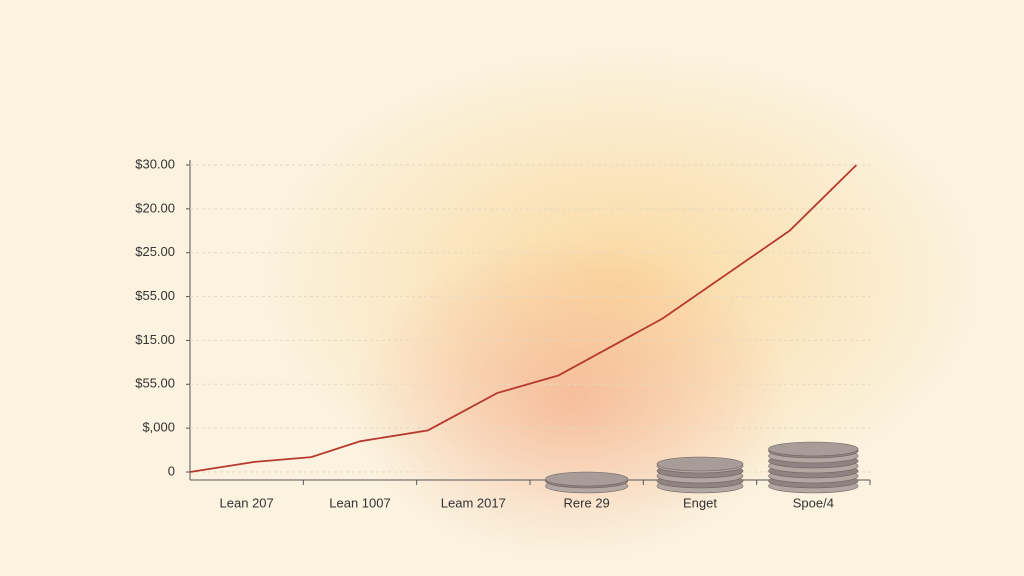 The width and height of the screenshot is (1024, 576). What do you see at coordinates (247, 502) in the screenshot?
I see `x-tick-label: Lean 207` at bounding box center [247, 502].